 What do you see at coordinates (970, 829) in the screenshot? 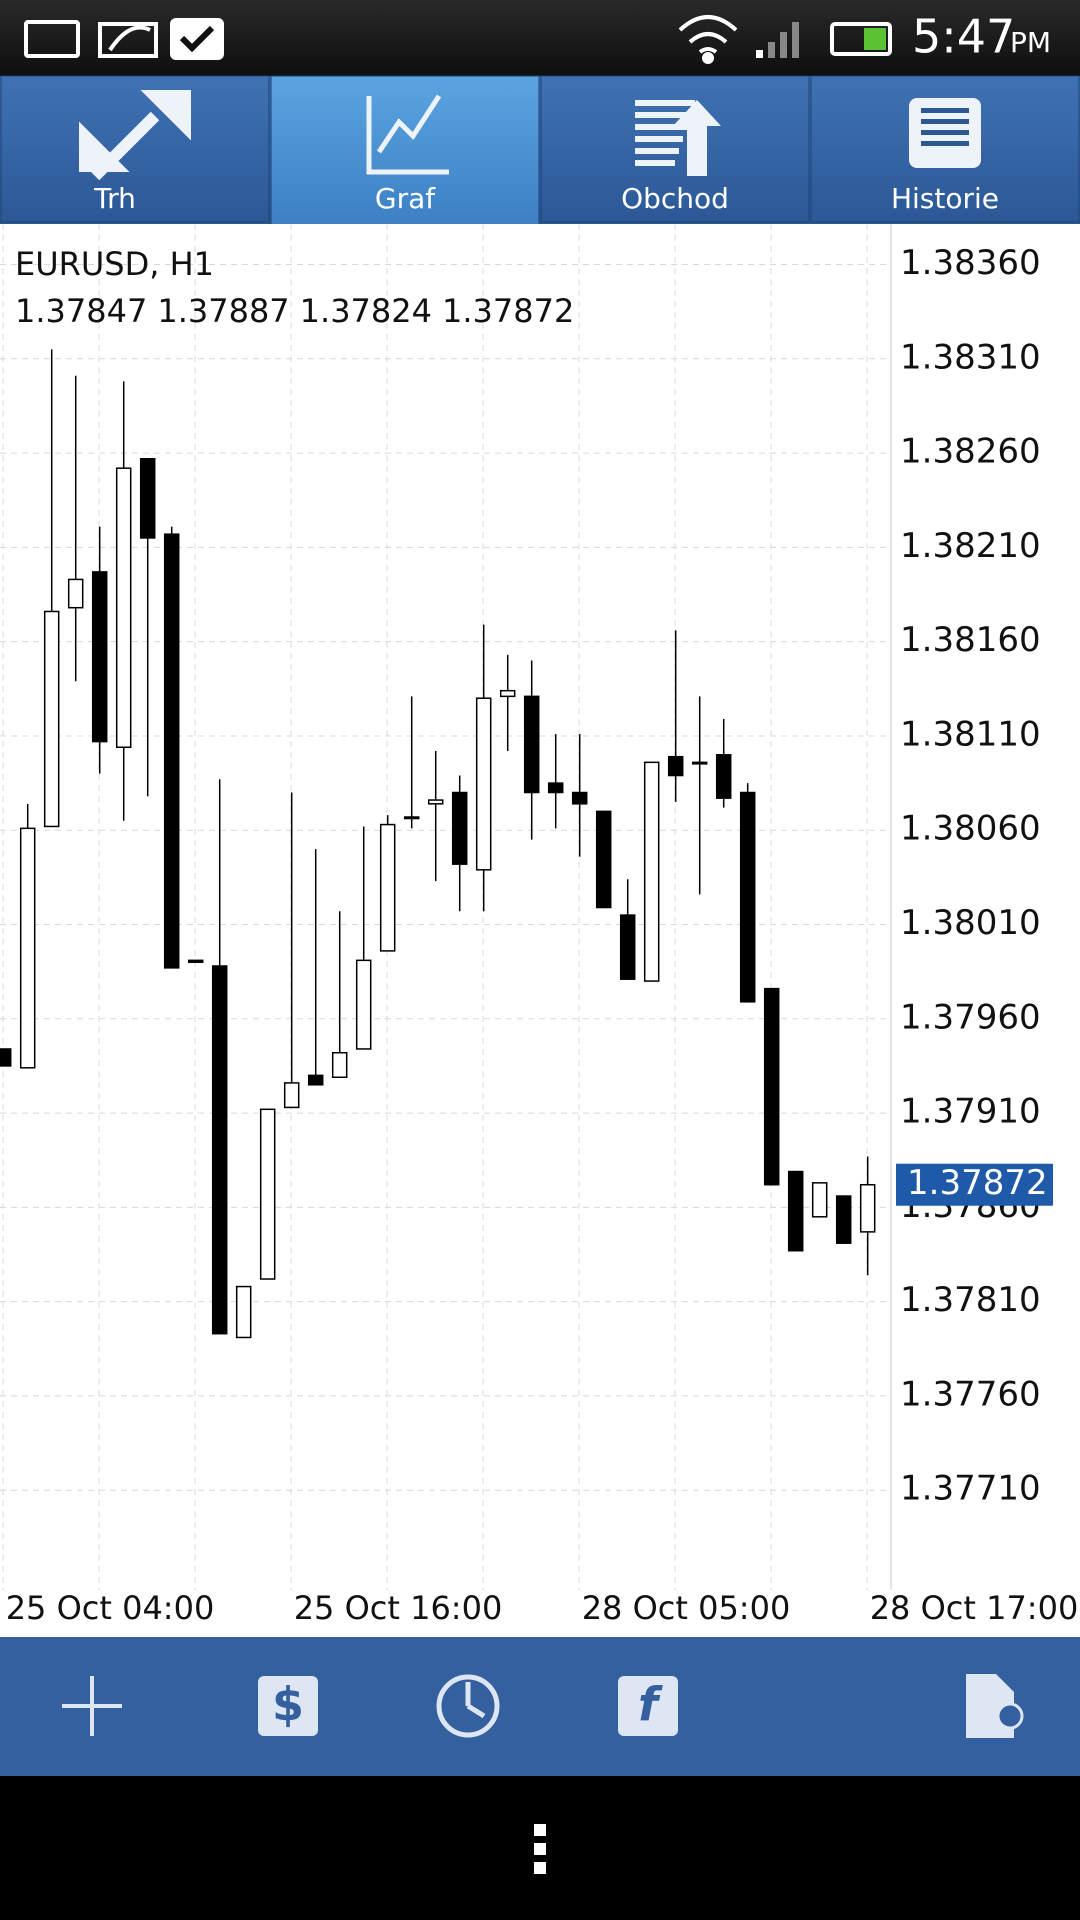
I see `y-tick-label: 1.38060` at bounding box center [970, 829].